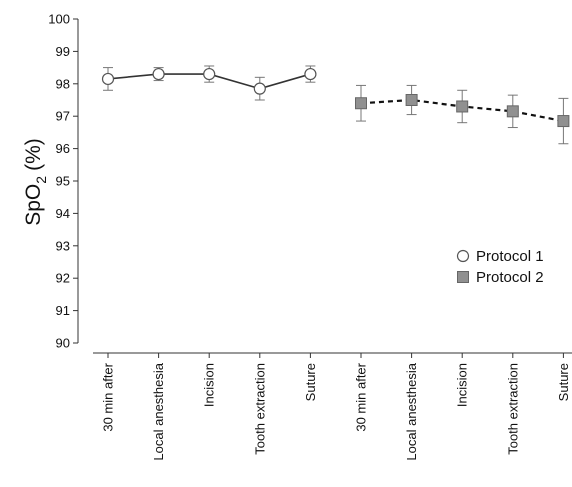 The height and width of the screenshot is (487, 572). I want to click on y-tick-label: 97, so click(63, 116).